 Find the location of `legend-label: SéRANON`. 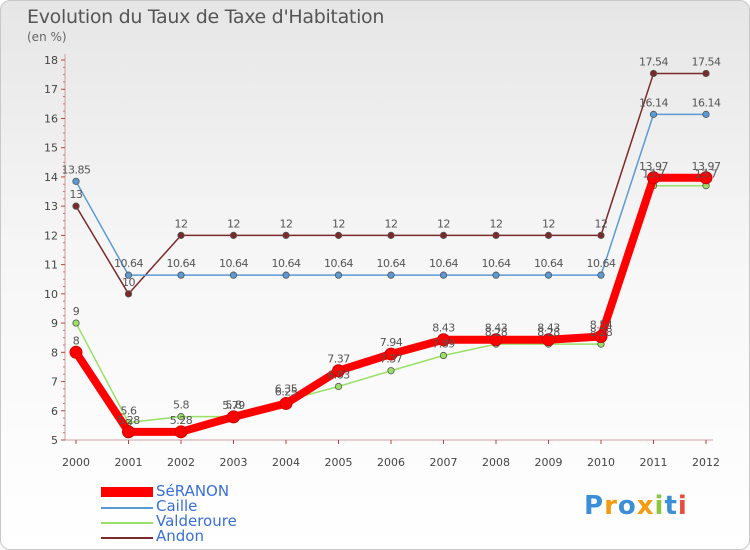

legend-label: SéRANON is located at coordinates (193, 491).